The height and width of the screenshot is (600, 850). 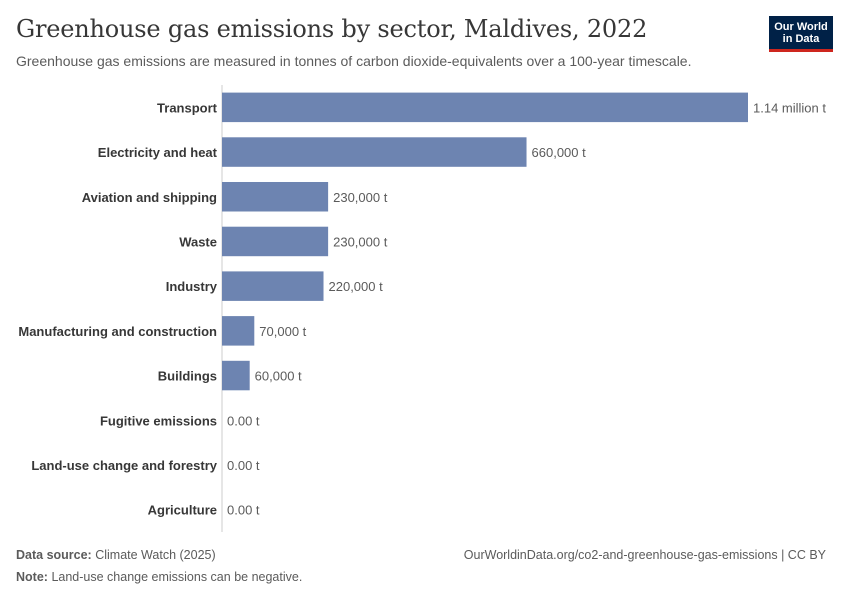 I want to click on owid-logo: Our World in Data, so click(x=801, y=34).